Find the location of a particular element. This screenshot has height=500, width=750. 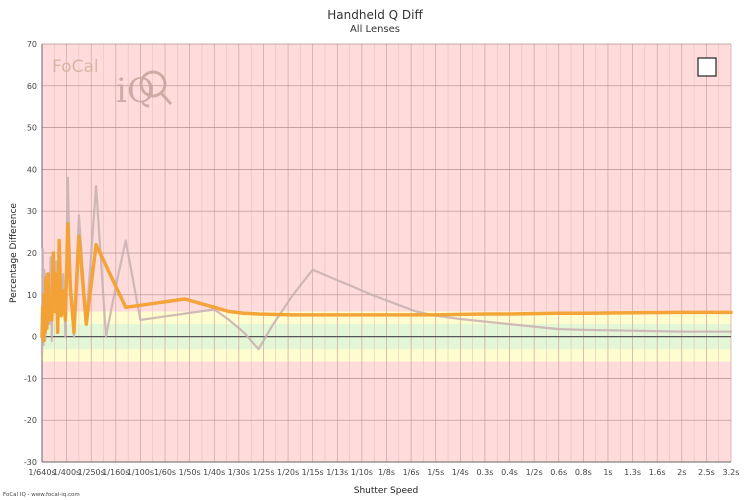

y-tick-label: 50 is located at coordinates (32, 128).